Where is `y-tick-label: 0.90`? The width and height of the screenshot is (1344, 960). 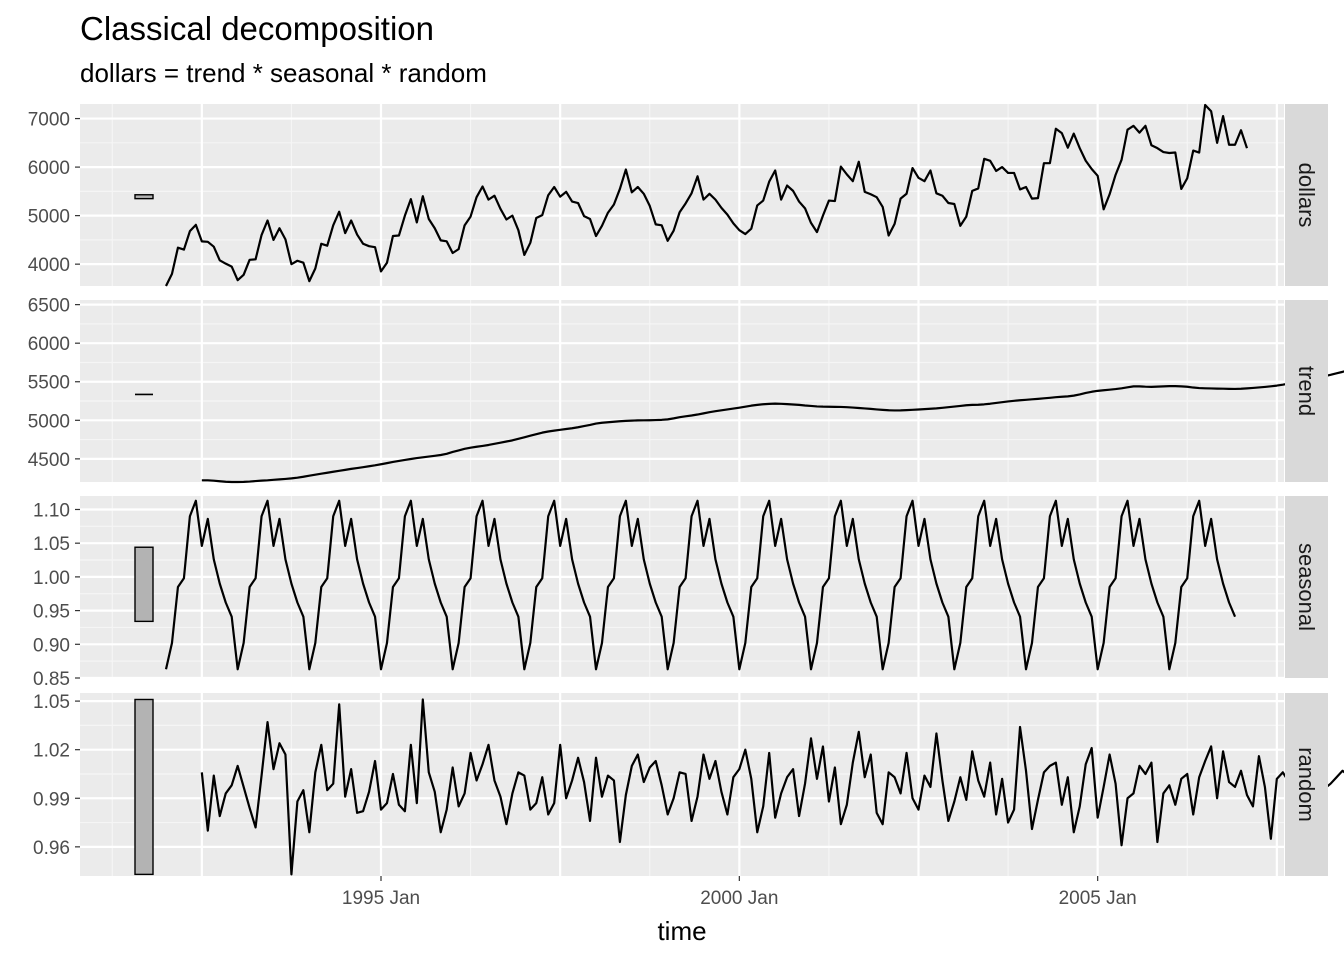
y-tick-label: 0.90 is located at coordinates (51, 645).